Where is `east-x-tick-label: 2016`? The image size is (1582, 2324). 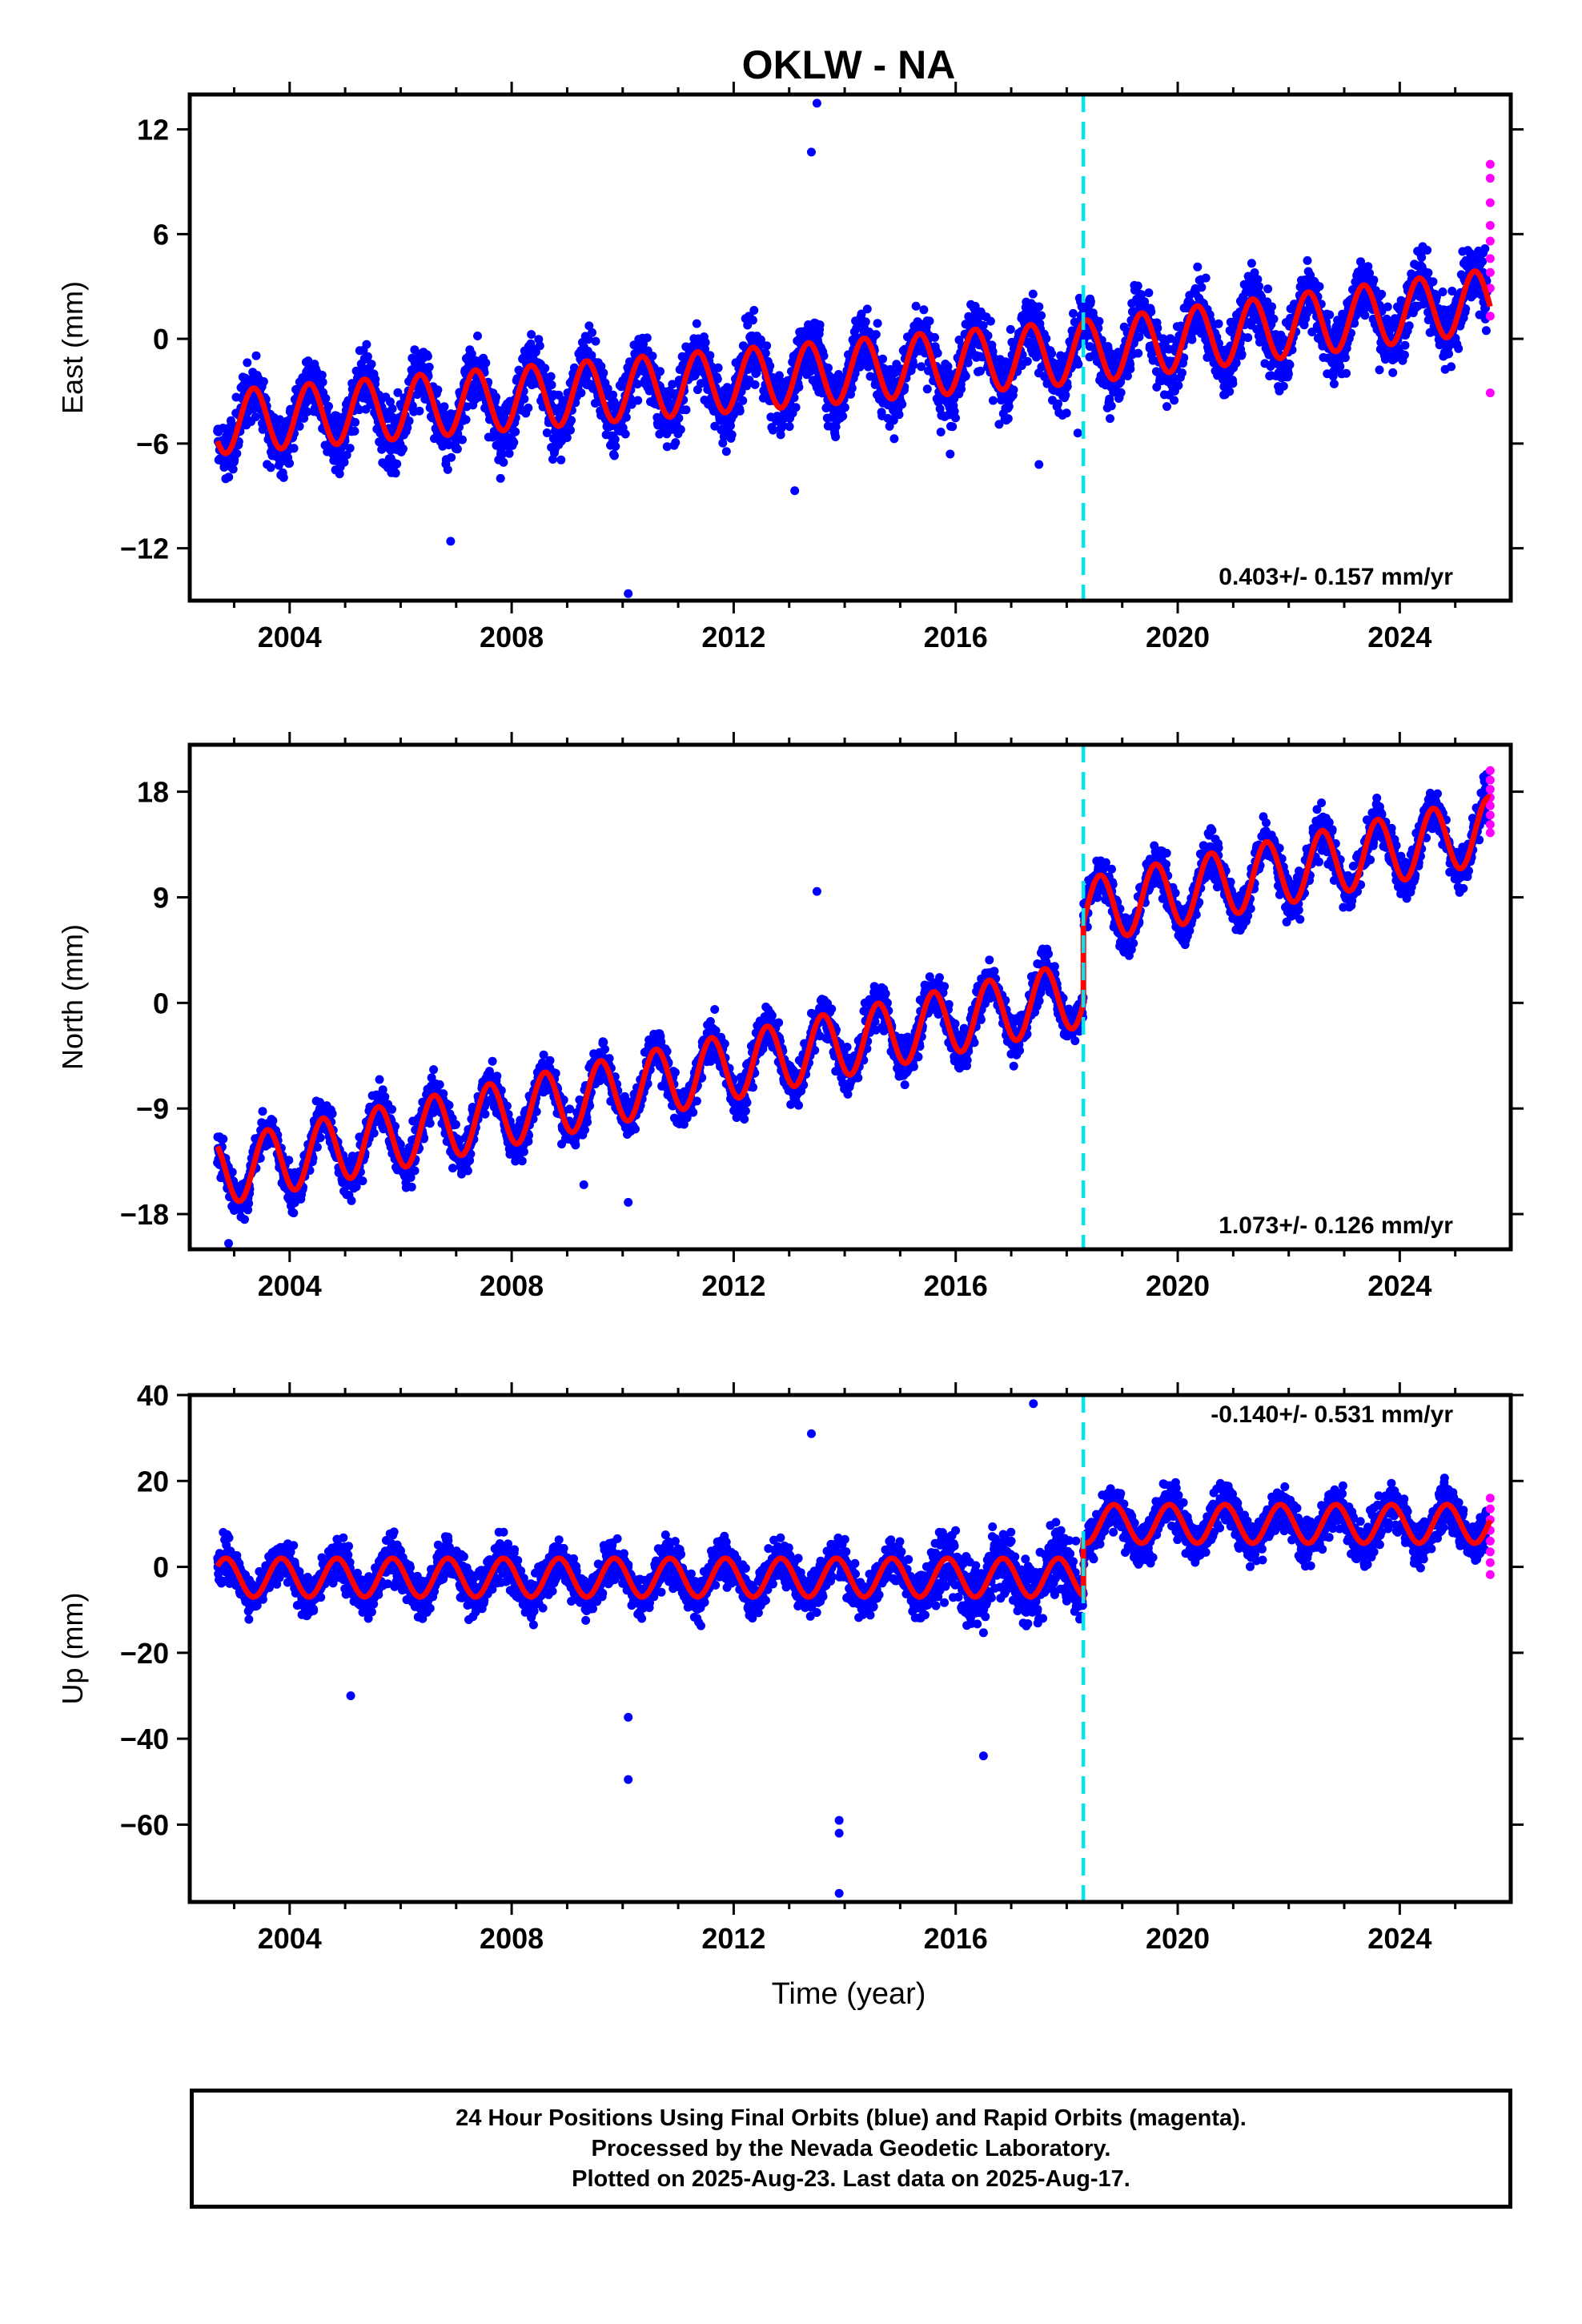
east-x-tick-label: 2016 is located at coordinates (956, 637).